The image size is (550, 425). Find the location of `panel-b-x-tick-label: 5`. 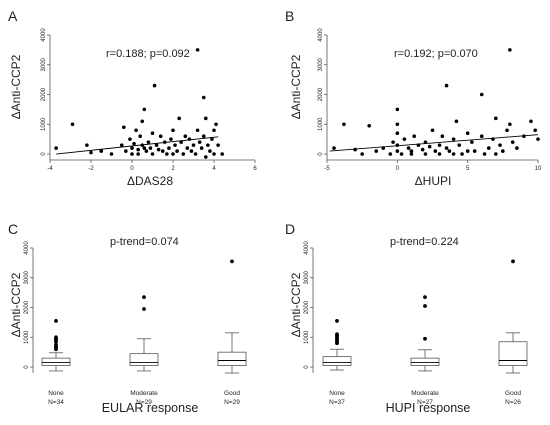

panel-b-x-tick-label: 5 is located at coordinates (468, 169).